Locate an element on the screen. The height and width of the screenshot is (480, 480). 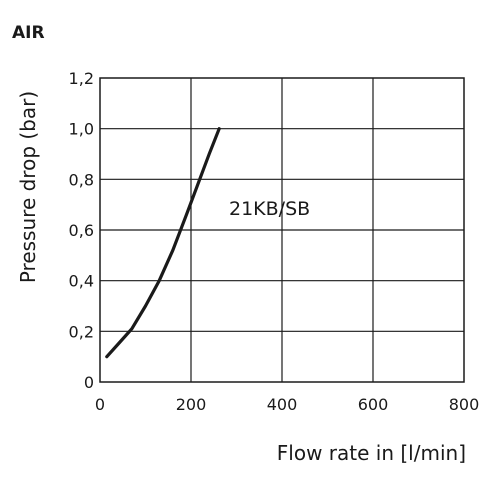
y-tick-label: 0,6 is located at coordinates (81, 230).